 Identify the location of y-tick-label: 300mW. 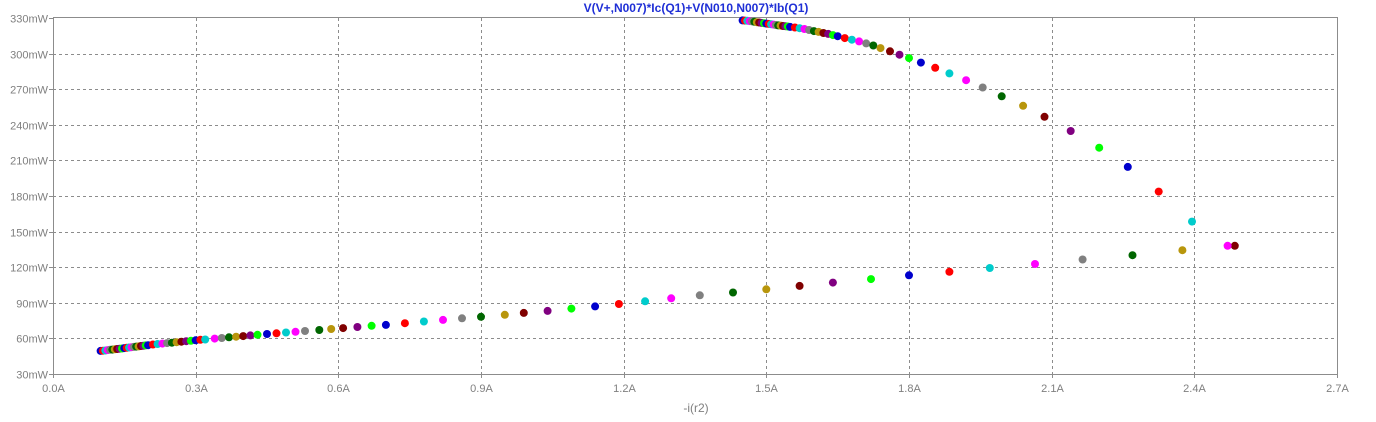
(29, 56).